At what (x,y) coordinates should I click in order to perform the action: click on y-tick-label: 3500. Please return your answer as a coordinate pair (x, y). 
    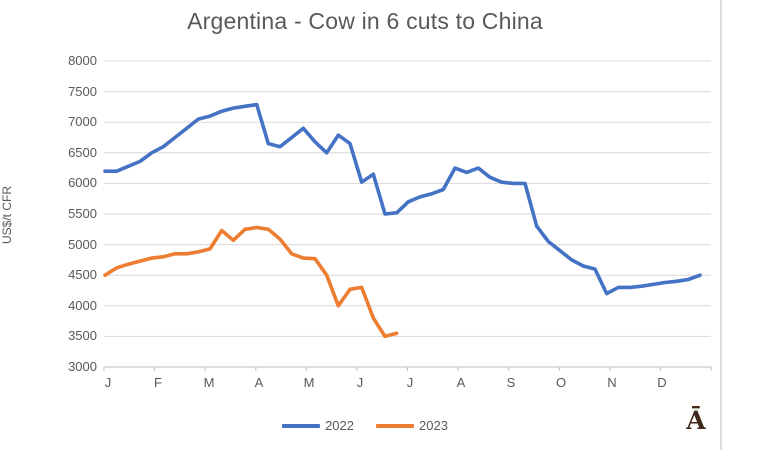
    Looking at the image, I should click on (82, 335).